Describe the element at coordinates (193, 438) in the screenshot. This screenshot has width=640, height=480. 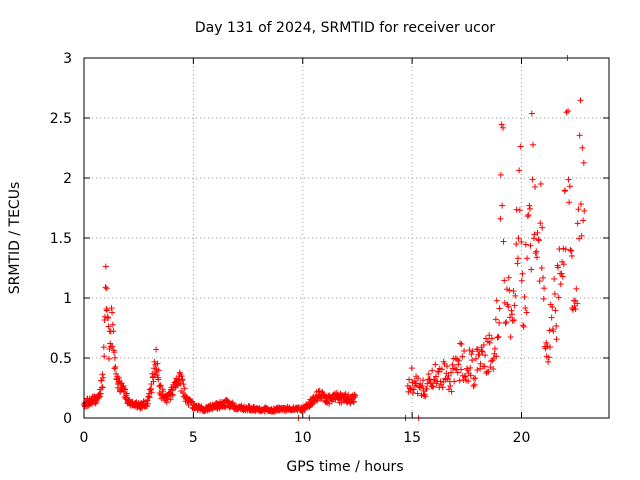
I see `x-tick-label: 5` at that location.